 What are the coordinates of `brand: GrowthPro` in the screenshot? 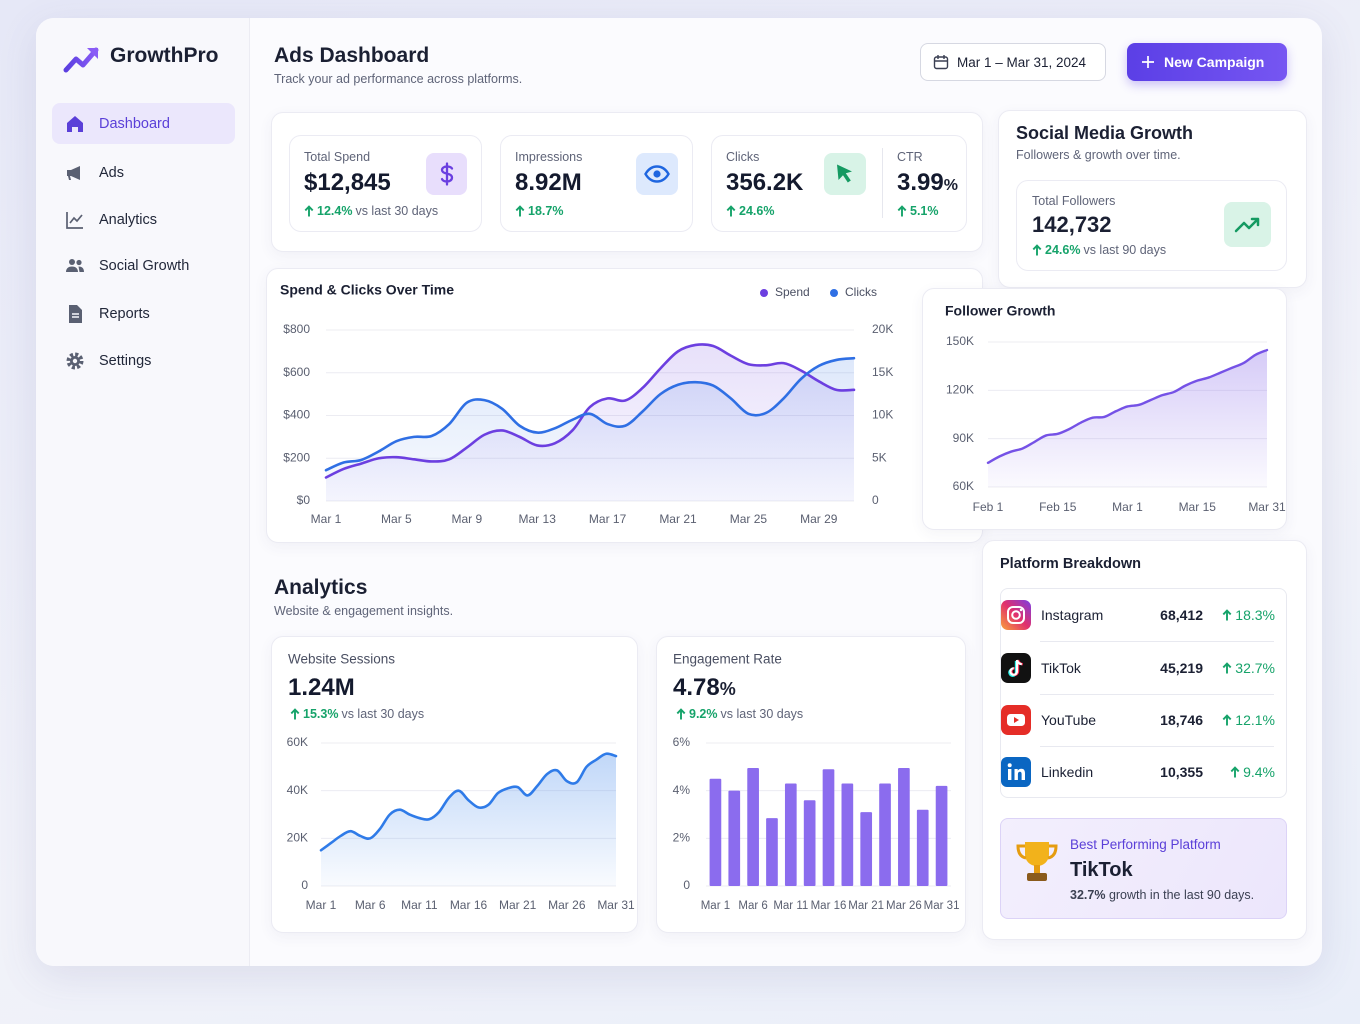 It's located at (164, 55).